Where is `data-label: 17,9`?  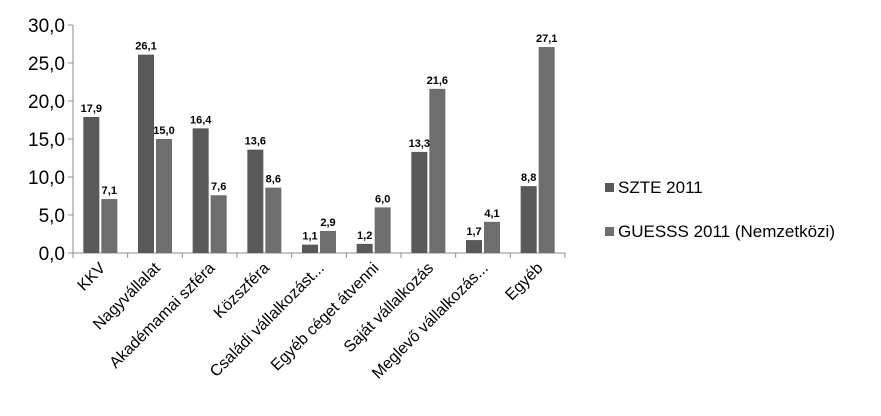
data-label: 17,9 is located at coordinates (91, 109).